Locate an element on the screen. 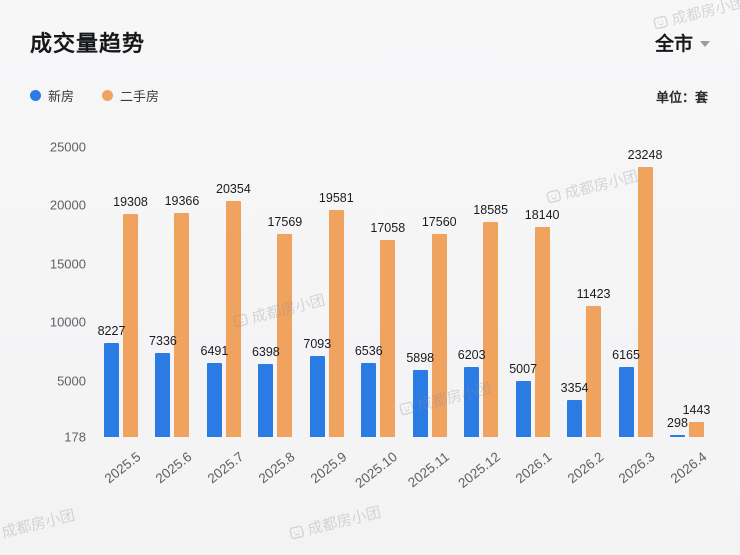  value-label: 19308 is located at coordinates (130, 201).